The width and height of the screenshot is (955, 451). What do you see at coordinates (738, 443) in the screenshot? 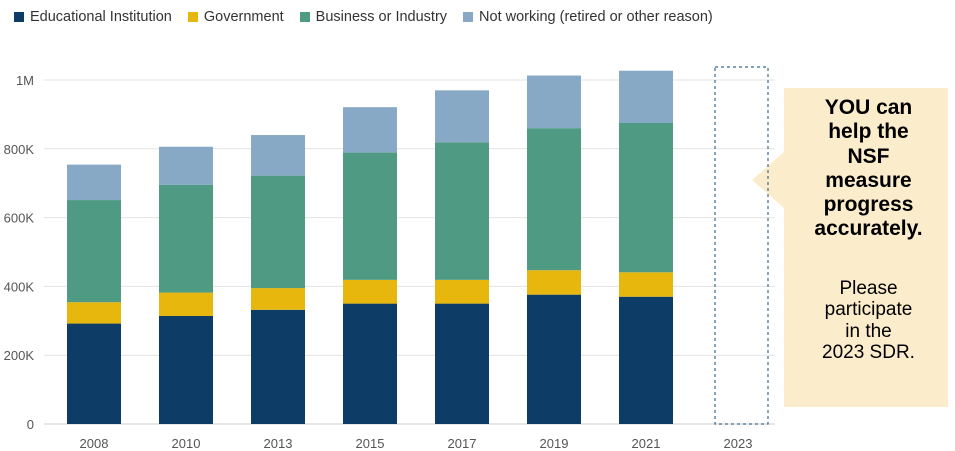
I see `x-tick-label: 2023` at bounding box center [738, 443].